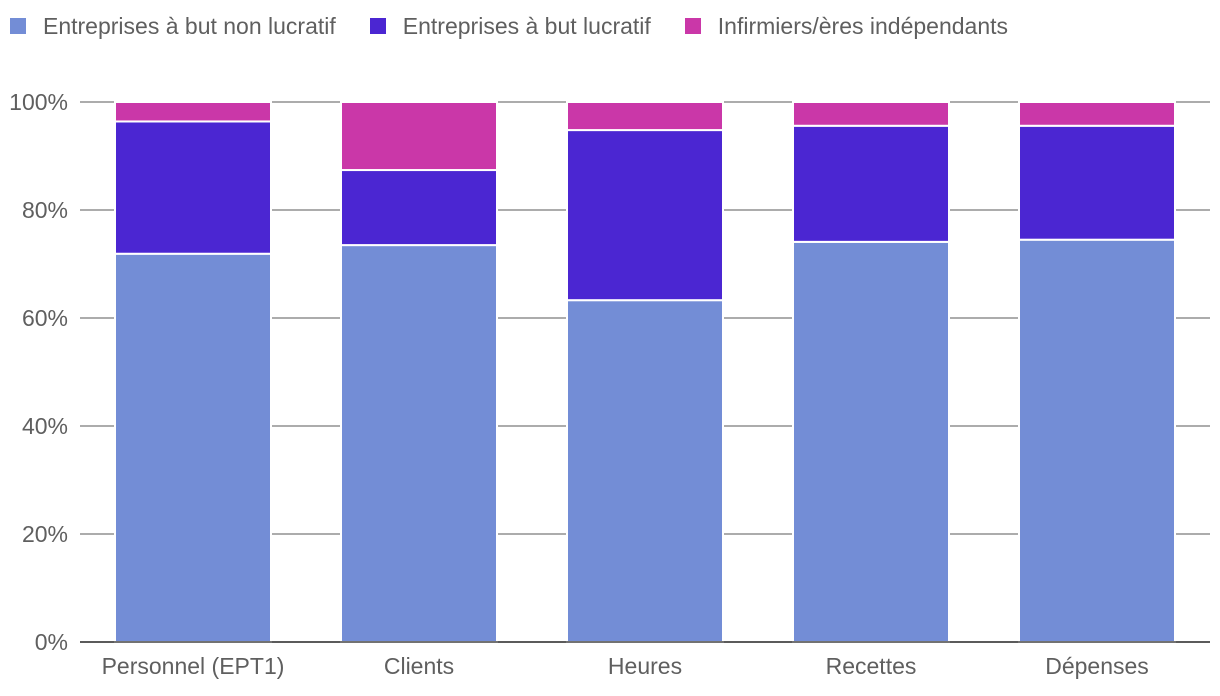 The width and height of the screenshot is (1220, 696). I want to click on legend-item-independent-nurses: Infirmiers/ères indépendants, so click(846, 26).